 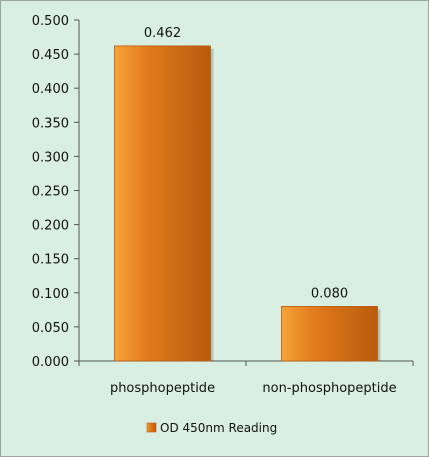 What do you see at coordinates (50, 157) in the screenshot?
I see `y-tick-label: 0.300` at bounding box center [50, 157].